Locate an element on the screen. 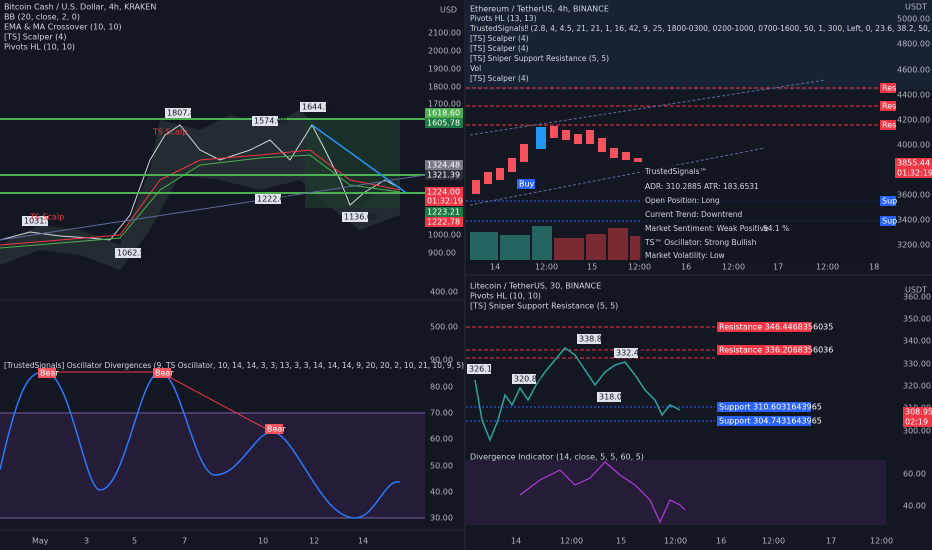  axis-label: 360.00 is located at coordinates (917, 297).